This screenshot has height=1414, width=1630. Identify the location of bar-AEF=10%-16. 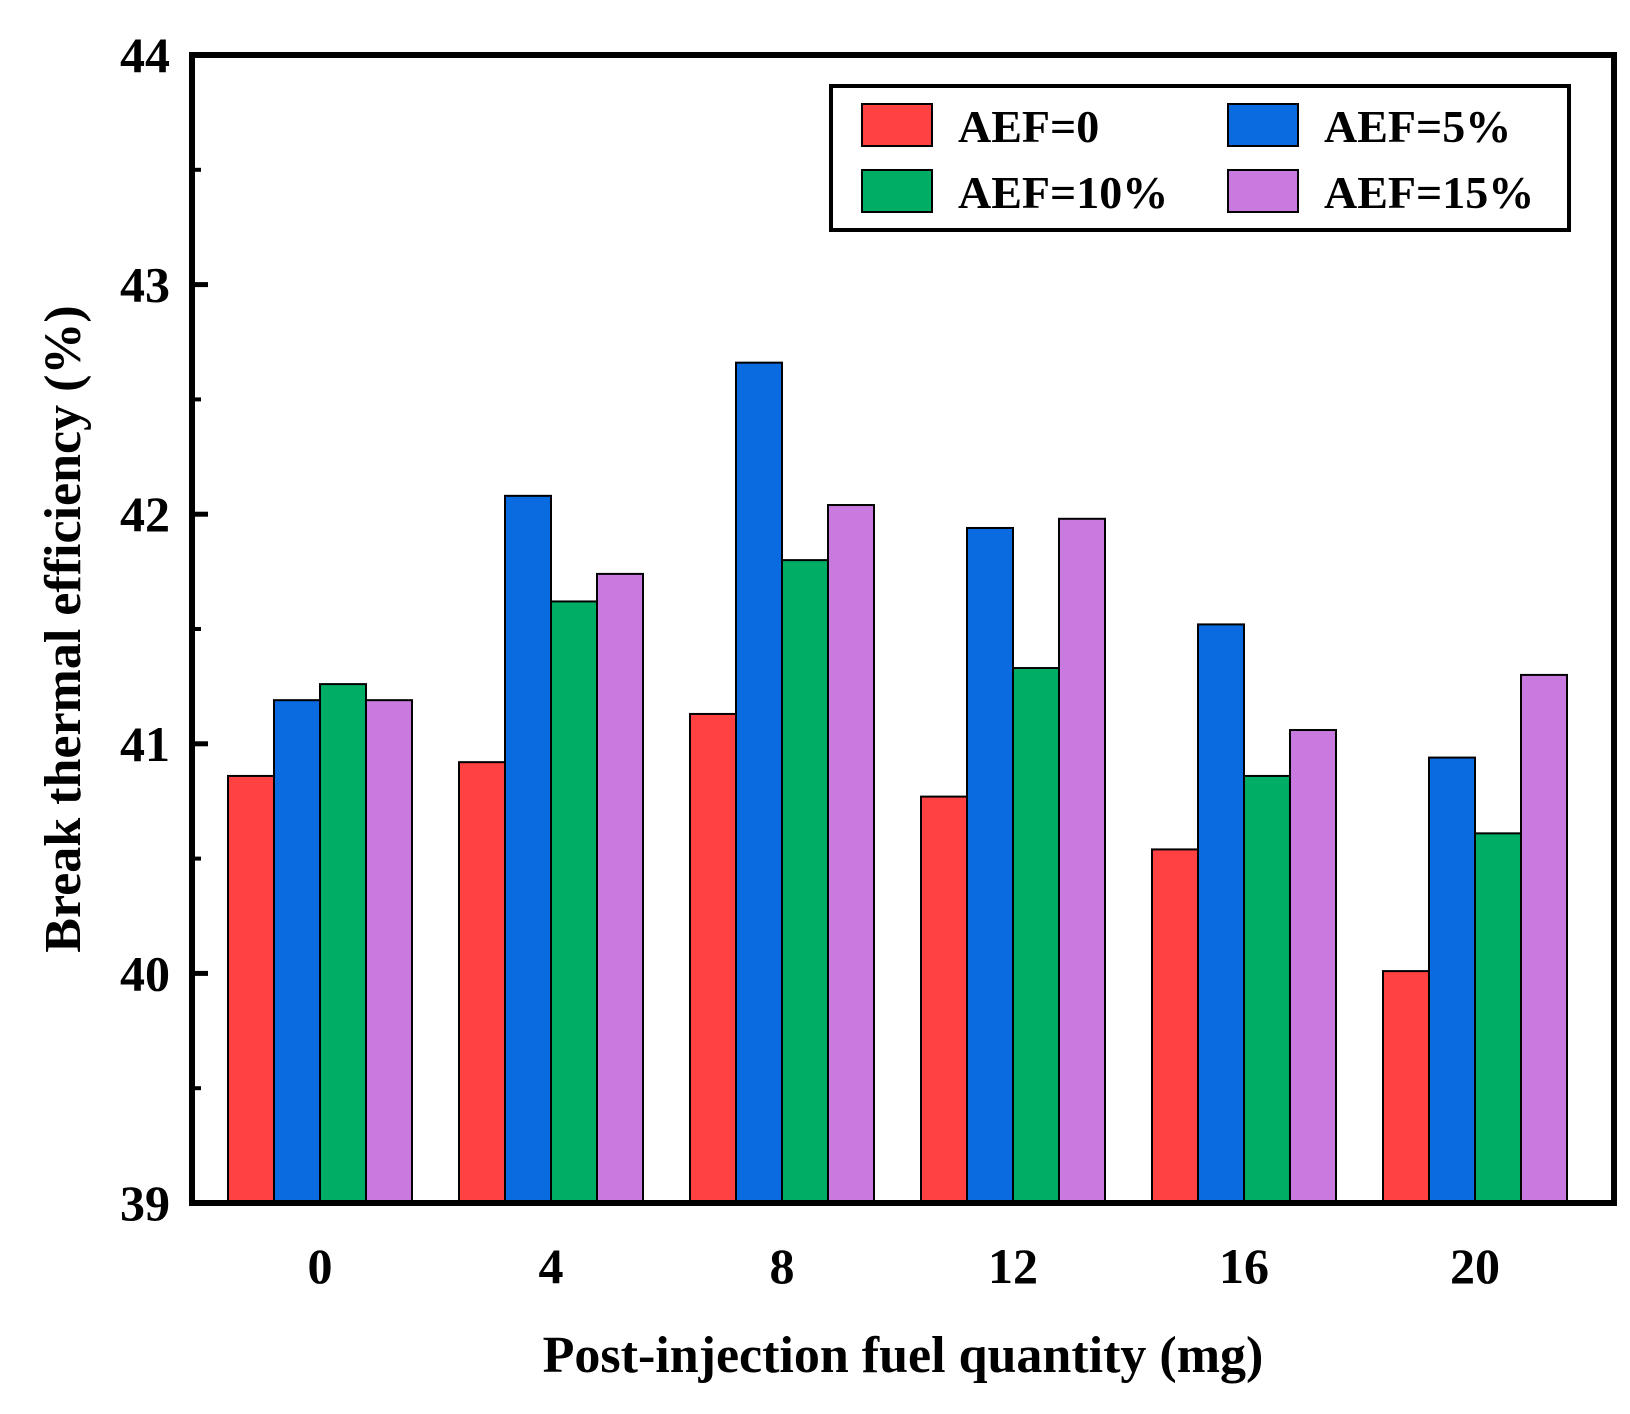
(1267, 989).